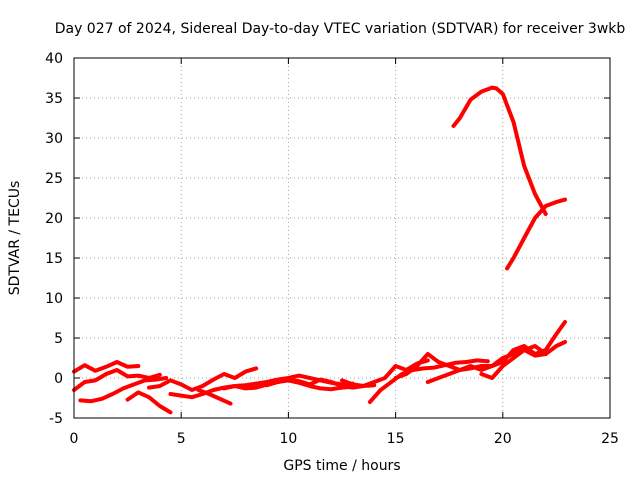  I want to click on y-tick-label: 35, so click(54, 99).